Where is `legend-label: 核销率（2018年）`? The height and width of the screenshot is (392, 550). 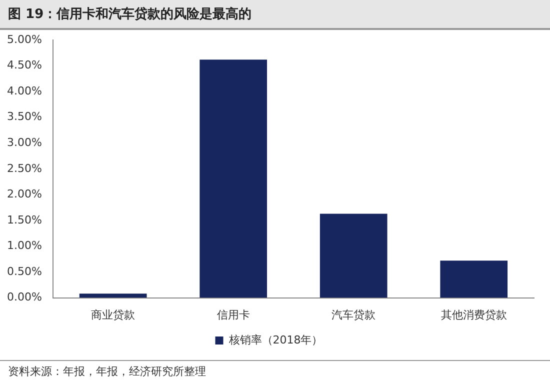
legend-label: 核销率（2018年） is located at coordinates (275, 339).